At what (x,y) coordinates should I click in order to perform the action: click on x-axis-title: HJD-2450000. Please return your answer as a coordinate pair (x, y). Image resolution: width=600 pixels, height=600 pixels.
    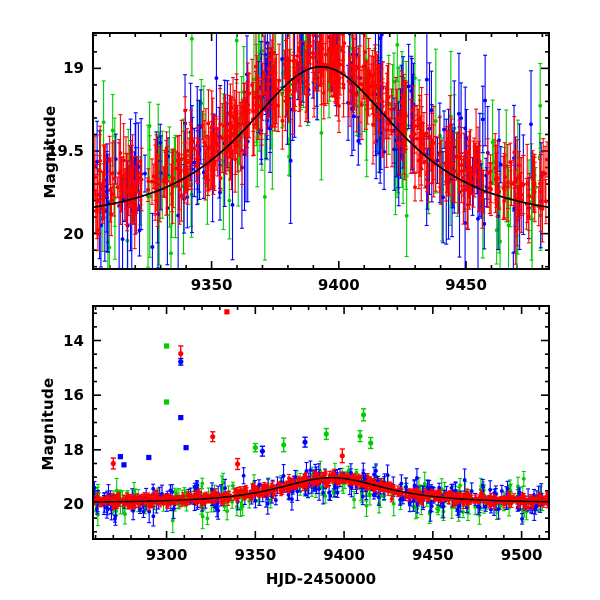
    Looking at the image, I should click on (321, 579).